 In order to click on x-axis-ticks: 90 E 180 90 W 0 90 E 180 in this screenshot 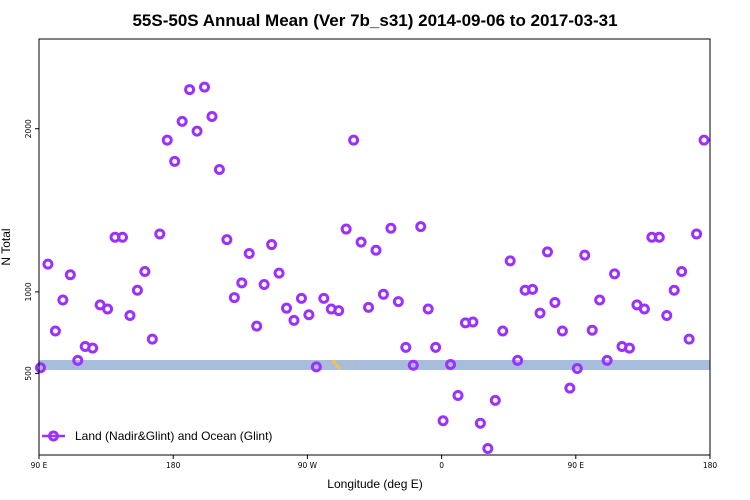, I will do `click(374, 462)`.